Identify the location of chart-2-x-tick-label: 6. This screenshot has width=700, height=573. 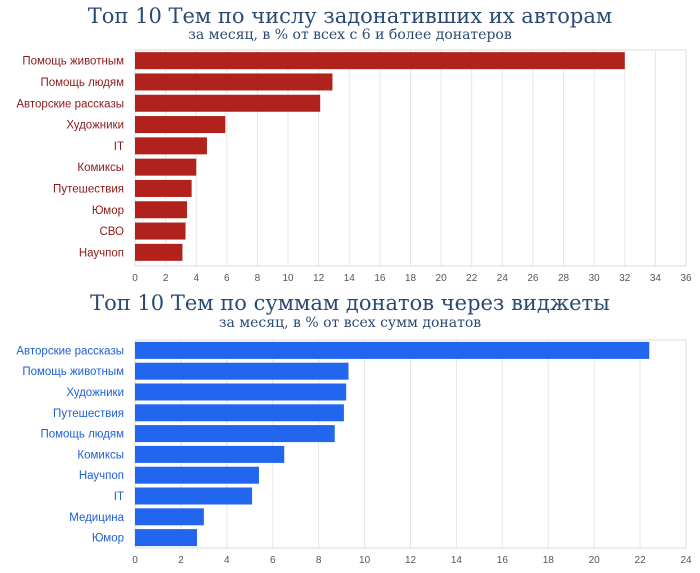
(273, 560).